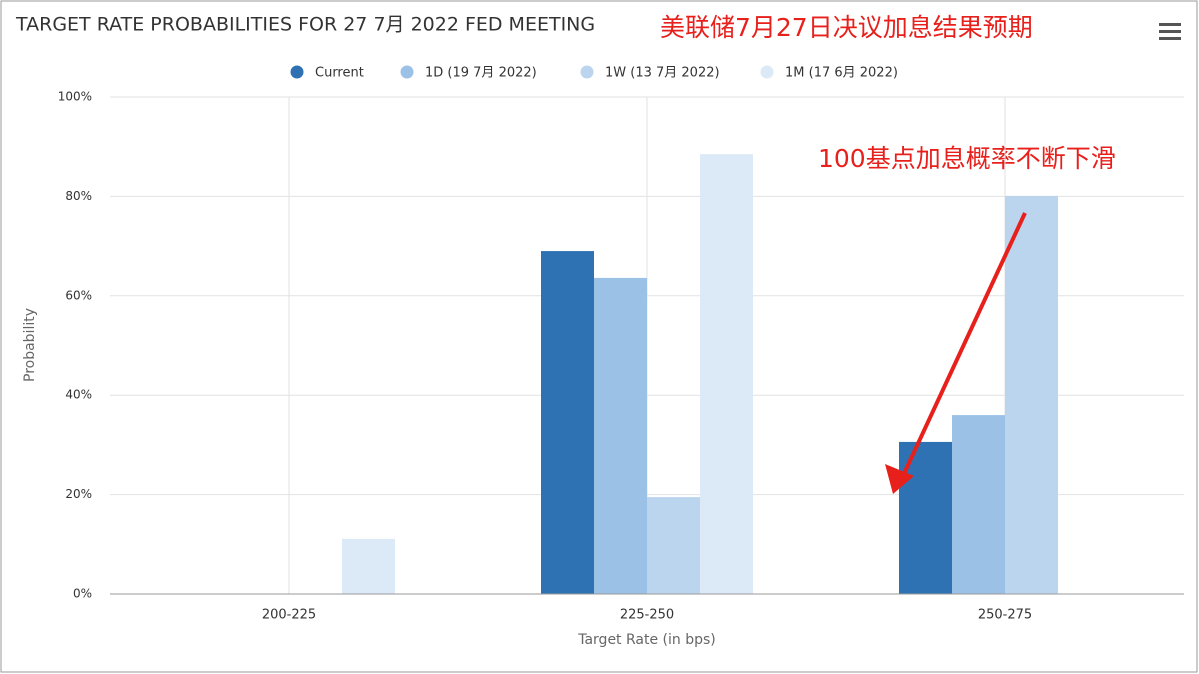 This screenshot has width=1199, height=674. Describe the element at coordinates (1005, 615) in the screenshot. I see `x-tick-label: 250-275` at that location.